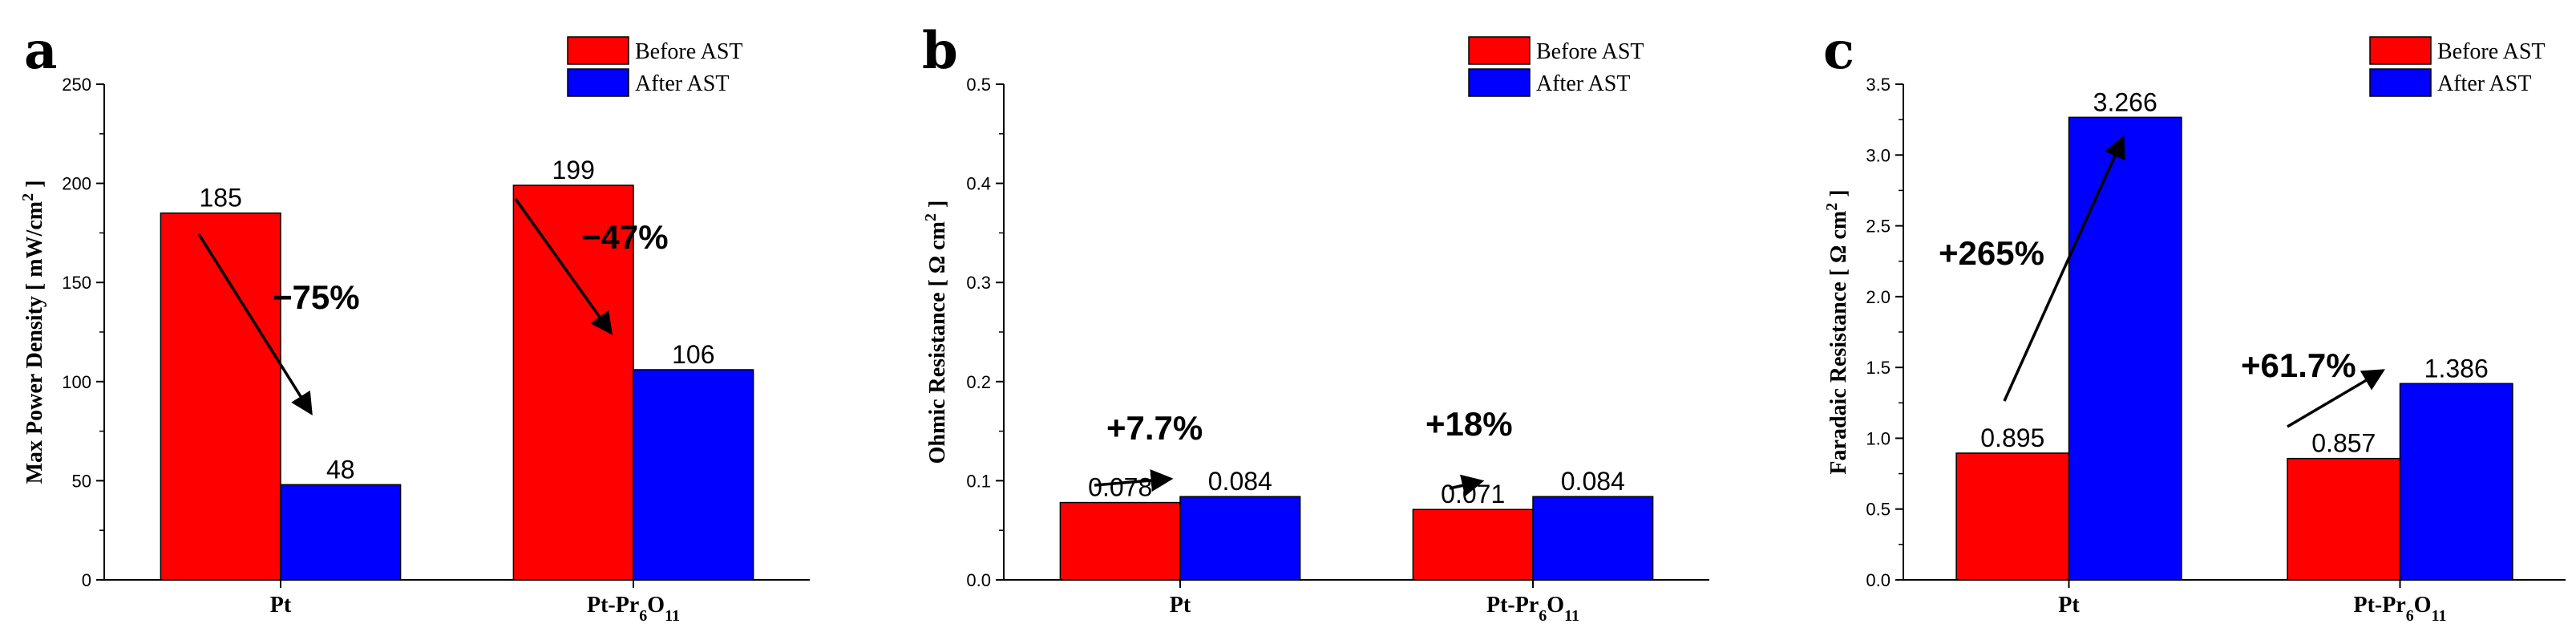  Describe the element at coordinates (940, 51) in the screenshot. I see `panel-letter: b` at that location.